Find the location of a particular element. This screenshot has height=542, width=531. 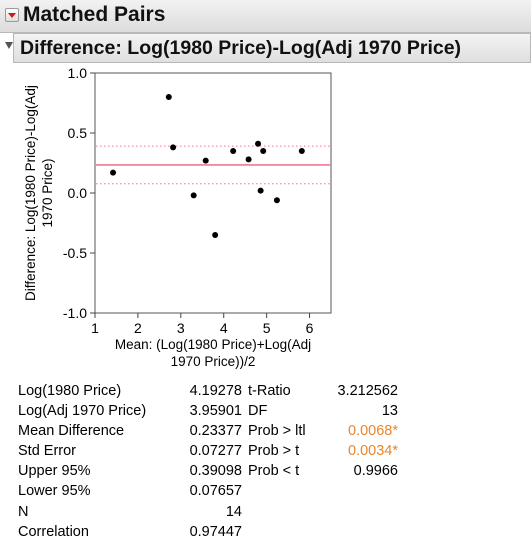

test-value: 0.0034* is located at coordinates (373, 451).